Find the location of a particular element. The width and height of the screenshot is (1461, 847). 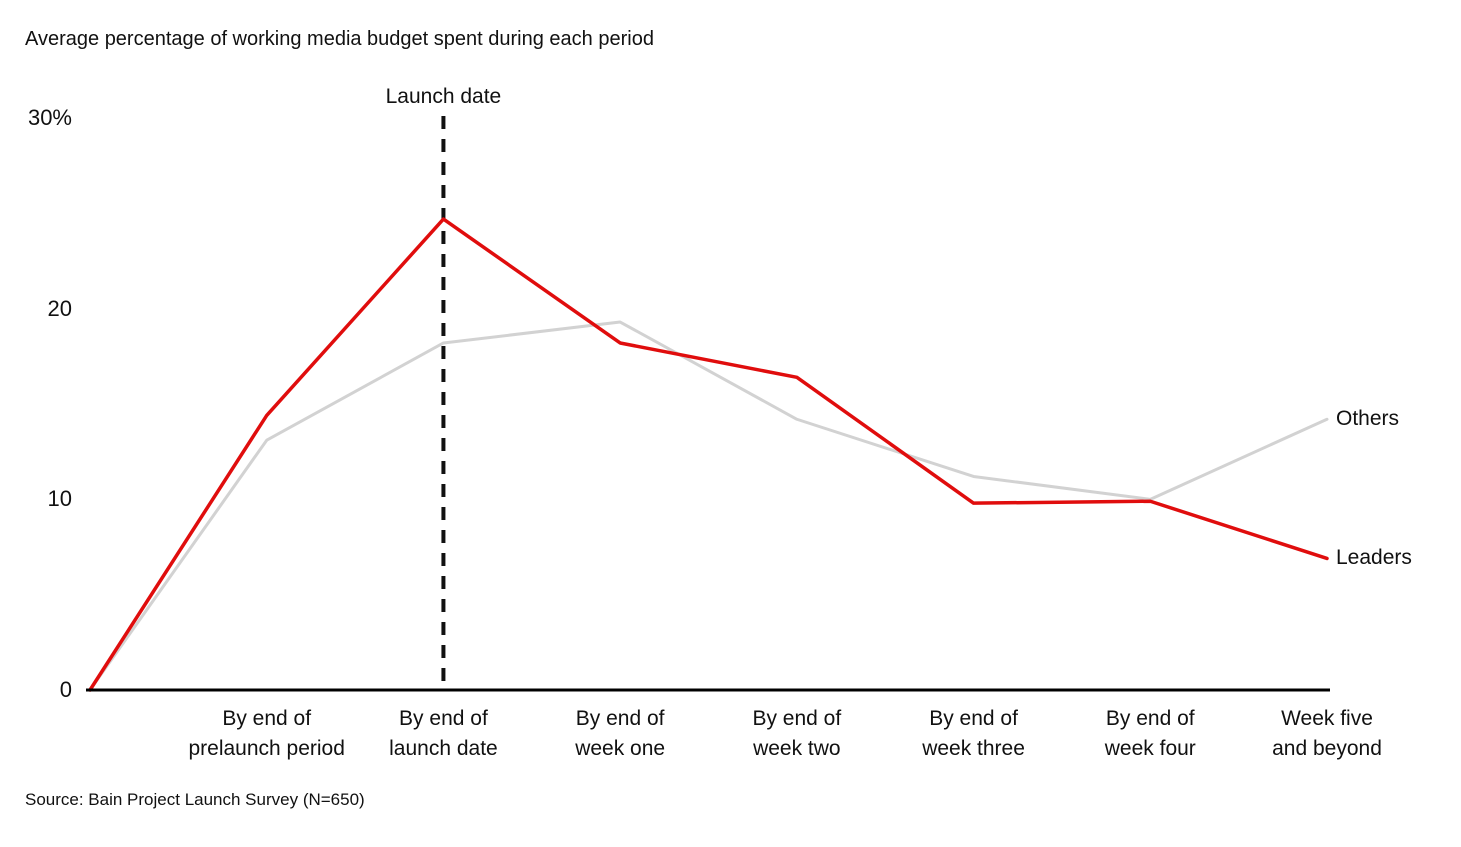

y-tick-label: 0 is located at coordinates (65, 689).